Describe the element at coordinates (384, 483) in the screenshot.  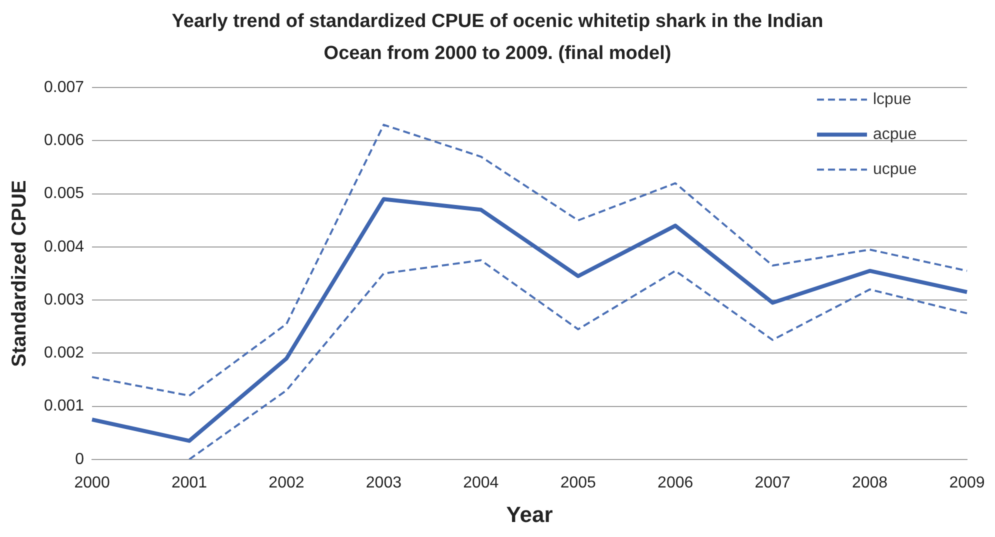
I see `x-tick-label: 2003` at that location.